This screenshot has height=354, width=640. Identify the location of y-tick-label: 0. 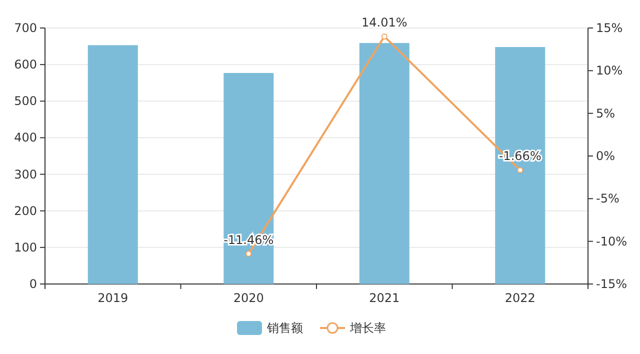
(33, 284).